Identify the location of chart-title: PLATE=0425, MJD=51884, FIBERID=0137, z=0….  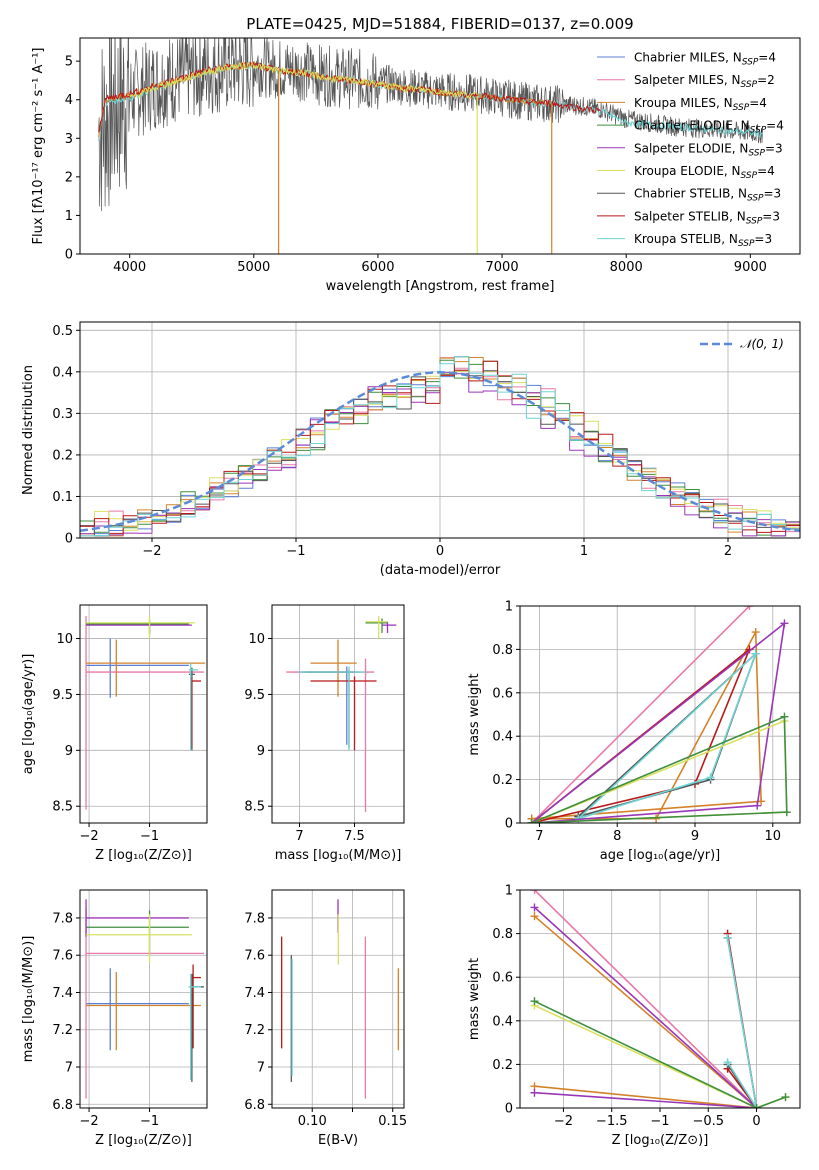
(439, 24).